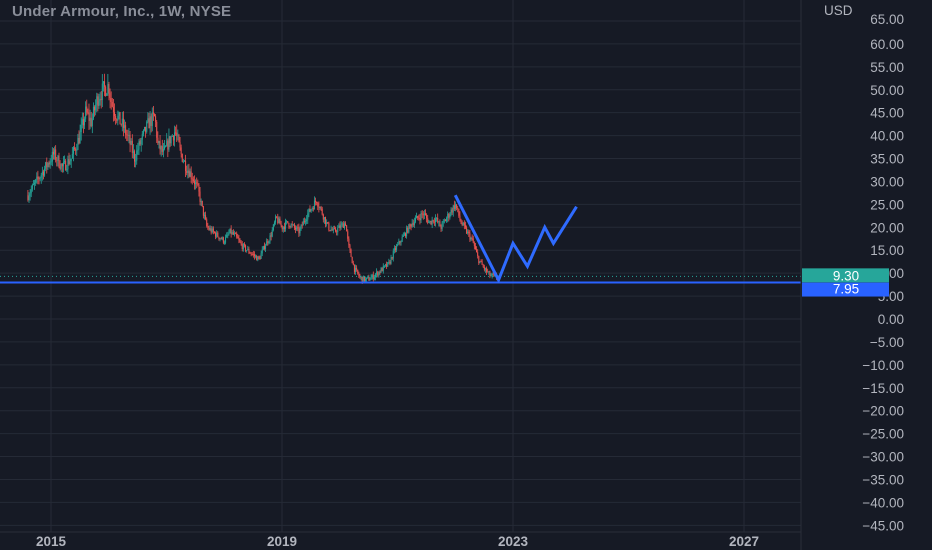  I want to click on projection-path-drawing, so click(515, 239).